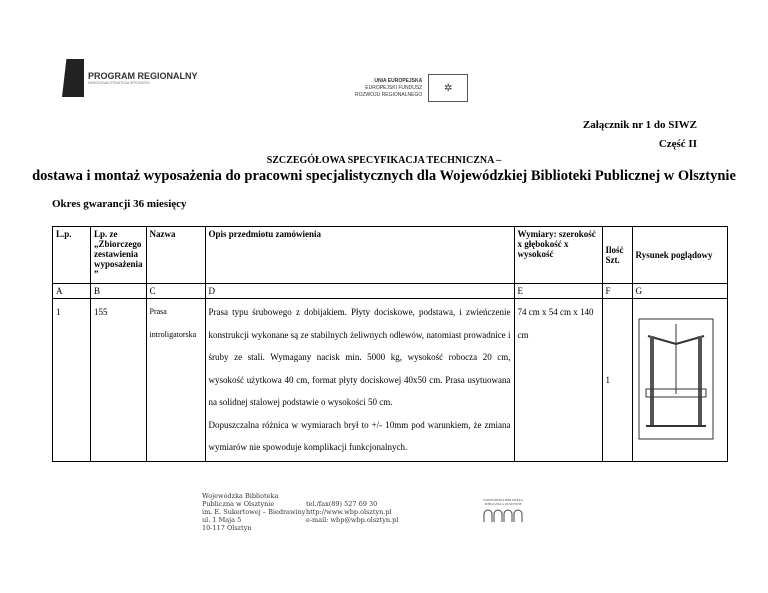  Describe the element at coordinates (617, 380) in the screenshot. I see `cell-qty: 1` at that location.